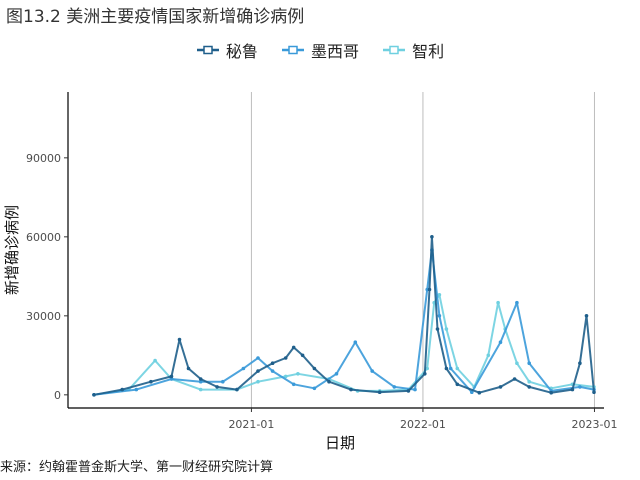  I want to click on y-tick-label-1: 30000, so click(43, 316).